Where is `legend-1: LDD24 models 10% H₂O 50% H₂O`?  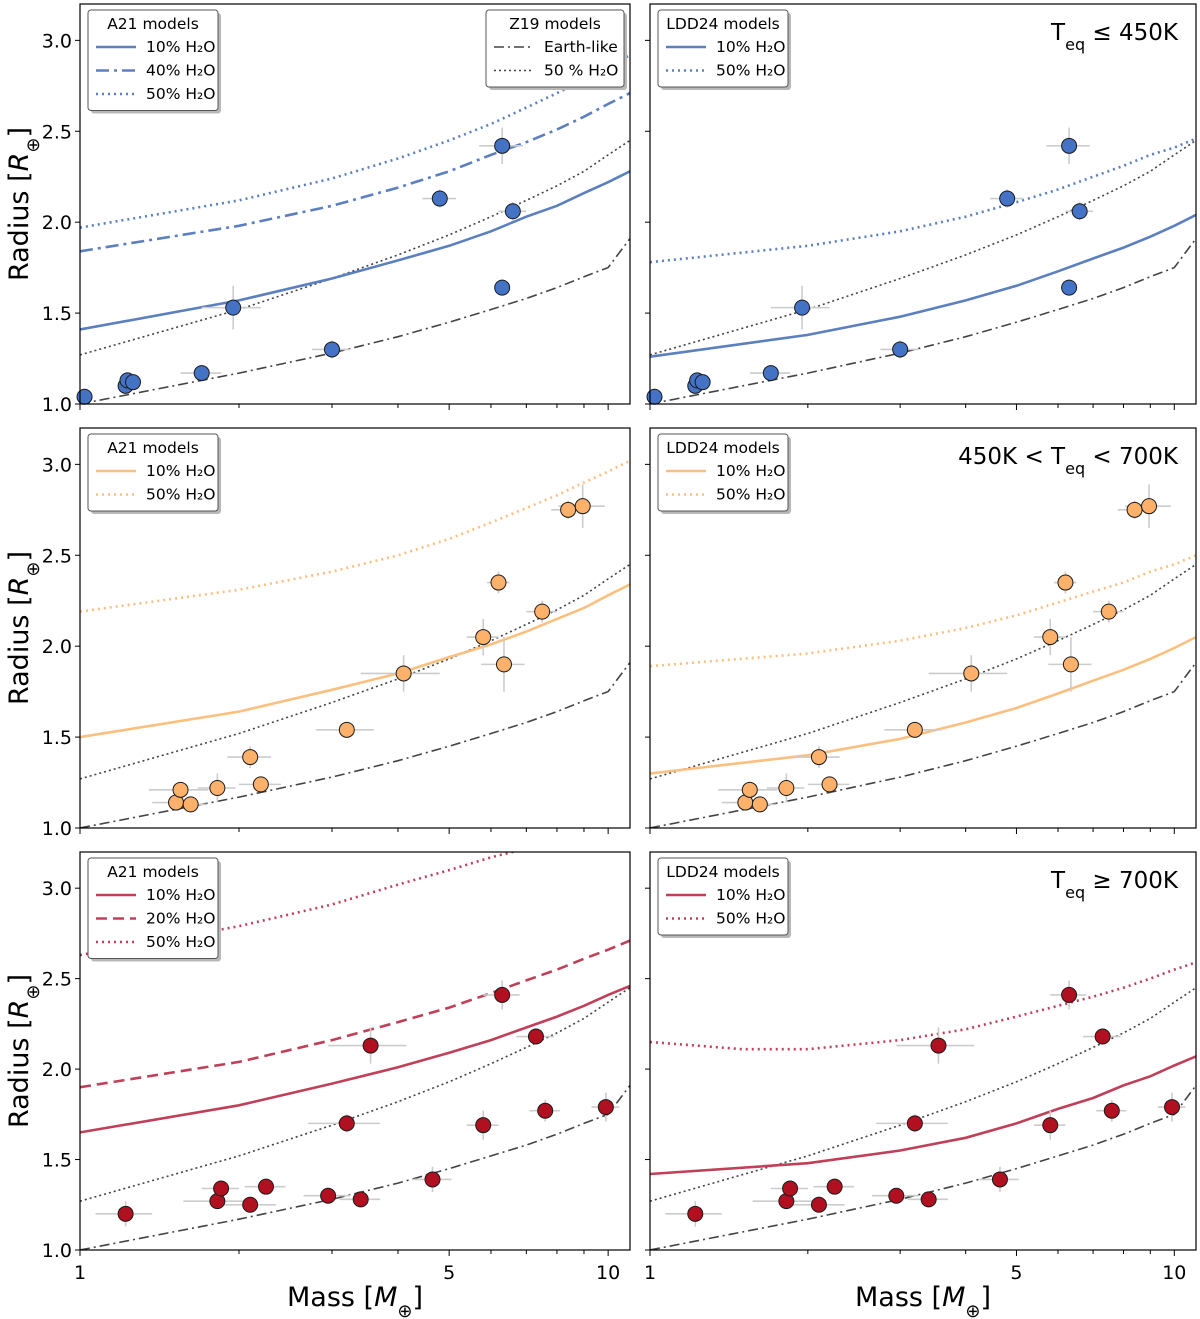 legend-1: LDD24 models 10% H₂O 50% H₂O is located at coordinates (724, 49).